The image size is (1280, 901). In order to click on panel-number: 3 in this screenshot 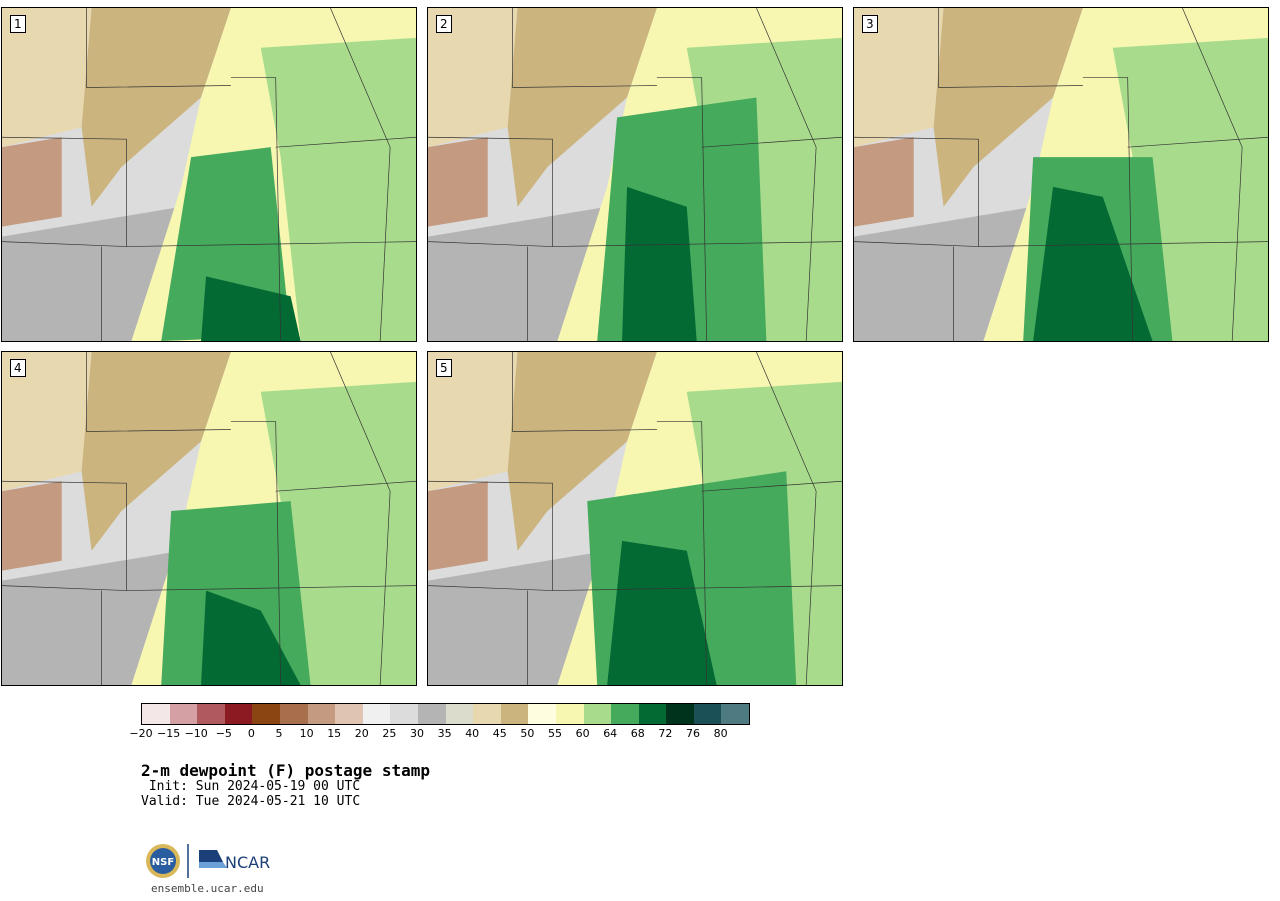, I will do `click(870, 24)`.